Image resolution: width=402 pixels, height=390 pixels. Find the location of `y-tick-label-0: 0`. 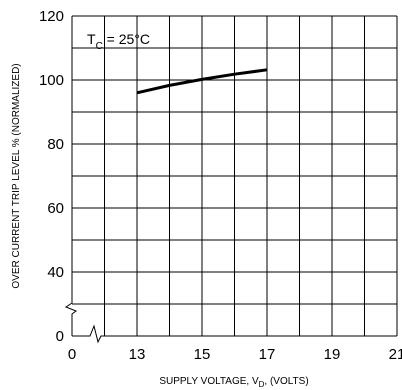

y-tick-label-0: 0 is located at coordinates (60, 336).